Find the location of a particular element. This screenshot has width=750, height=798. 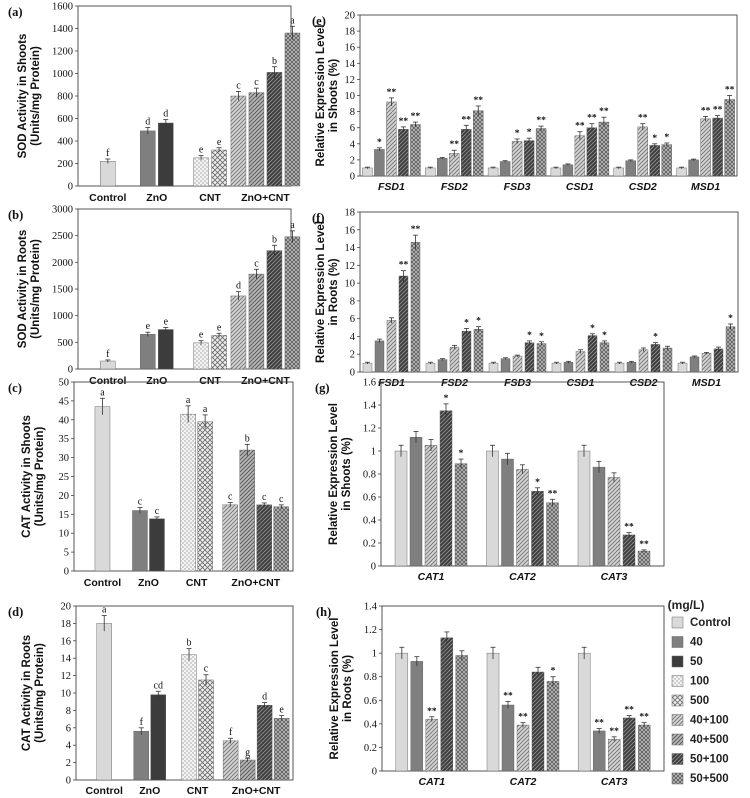

y-tick-label: 2000 is located at coordinates (62, 263).